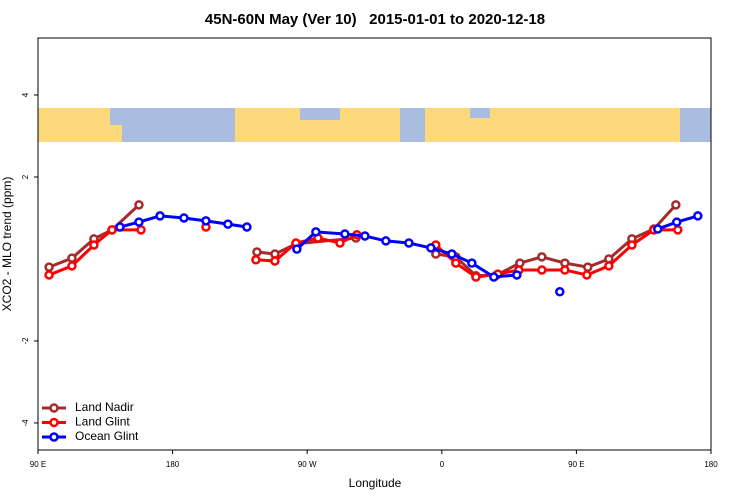  I want to click on y-tick-label: -4, so click(25, 423).